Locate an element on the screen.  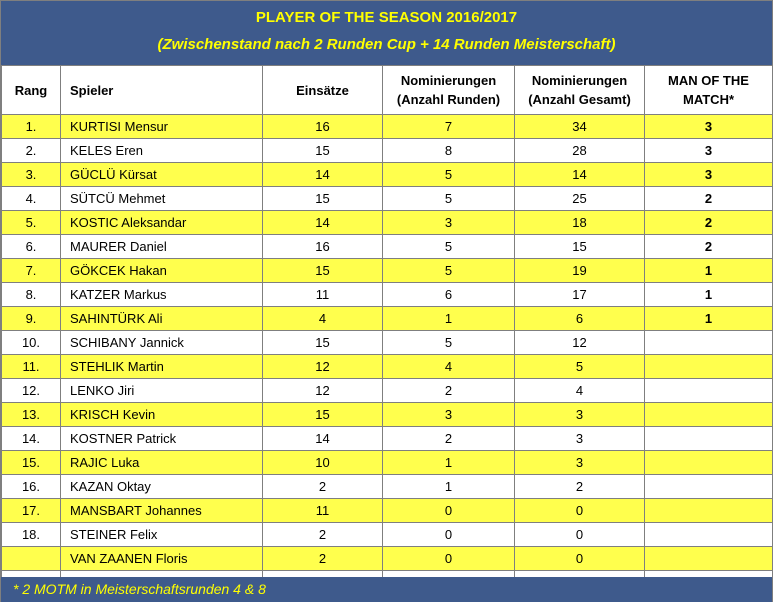
table-row: 16. KAZAN Oktay 2 1 2 is located at coordinates (387, 486).